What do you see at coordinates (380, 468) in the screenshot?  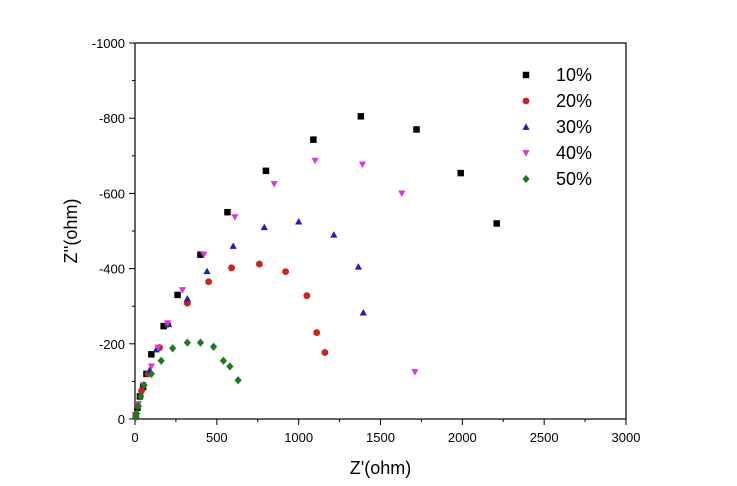 I see `x-axis-title: Z'(ohm)` at bounding box center [380, 468].